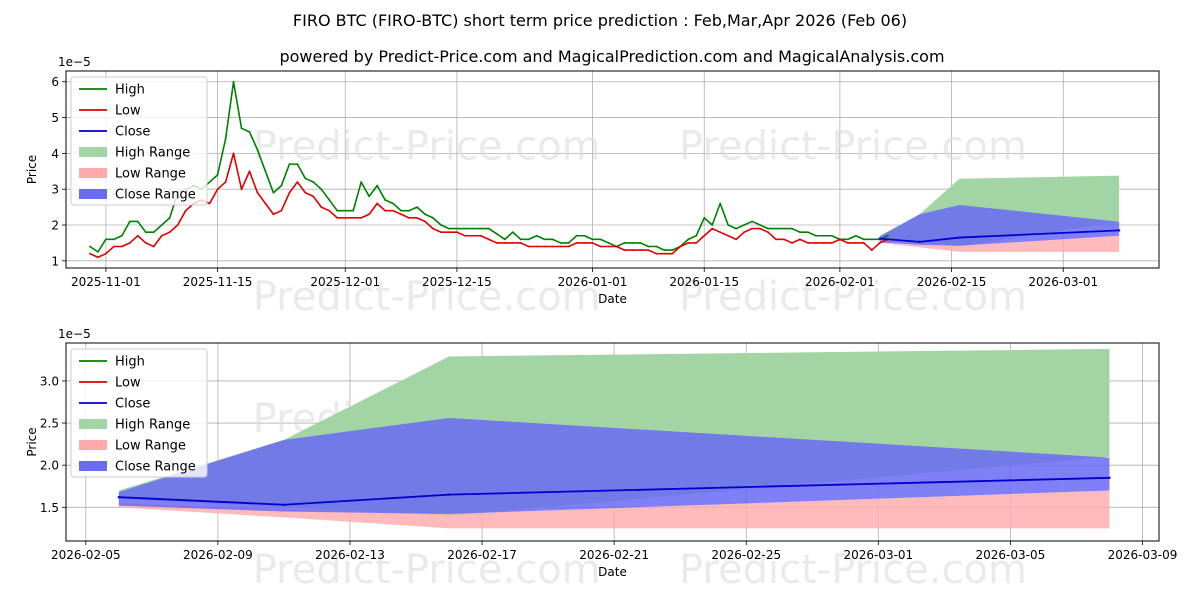 This screenshot has height=604, width=1200. Describe the element at coordinates (614, 555) in the screenshot. I see `x-tick-label: 2026-02-21` at that location.